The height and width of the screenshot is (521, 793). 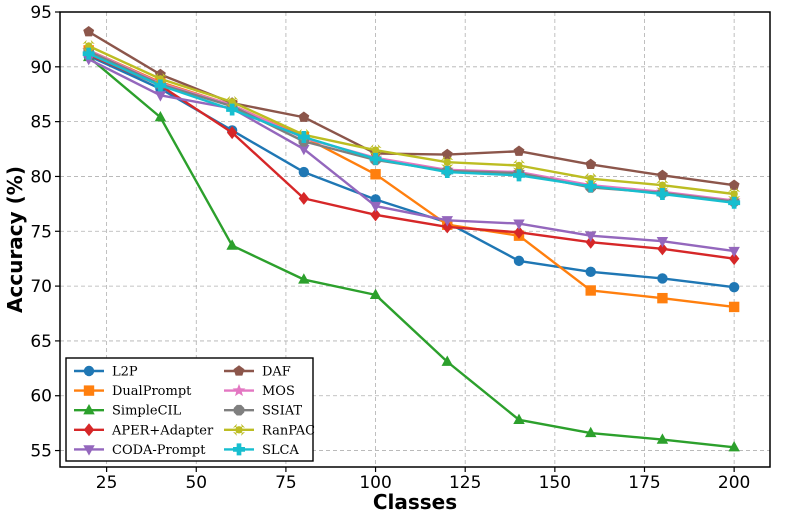 I want to click on legend-marker-ssiat, so click(x=239, y=410).